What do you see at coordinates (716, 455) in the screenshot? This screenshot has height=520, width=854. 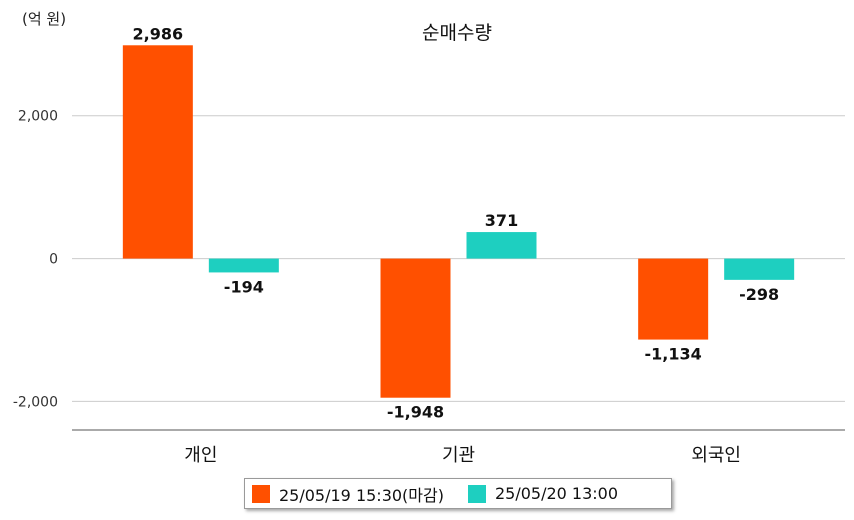 I see `category-label: 외국인` at bounding box center [716, 455].